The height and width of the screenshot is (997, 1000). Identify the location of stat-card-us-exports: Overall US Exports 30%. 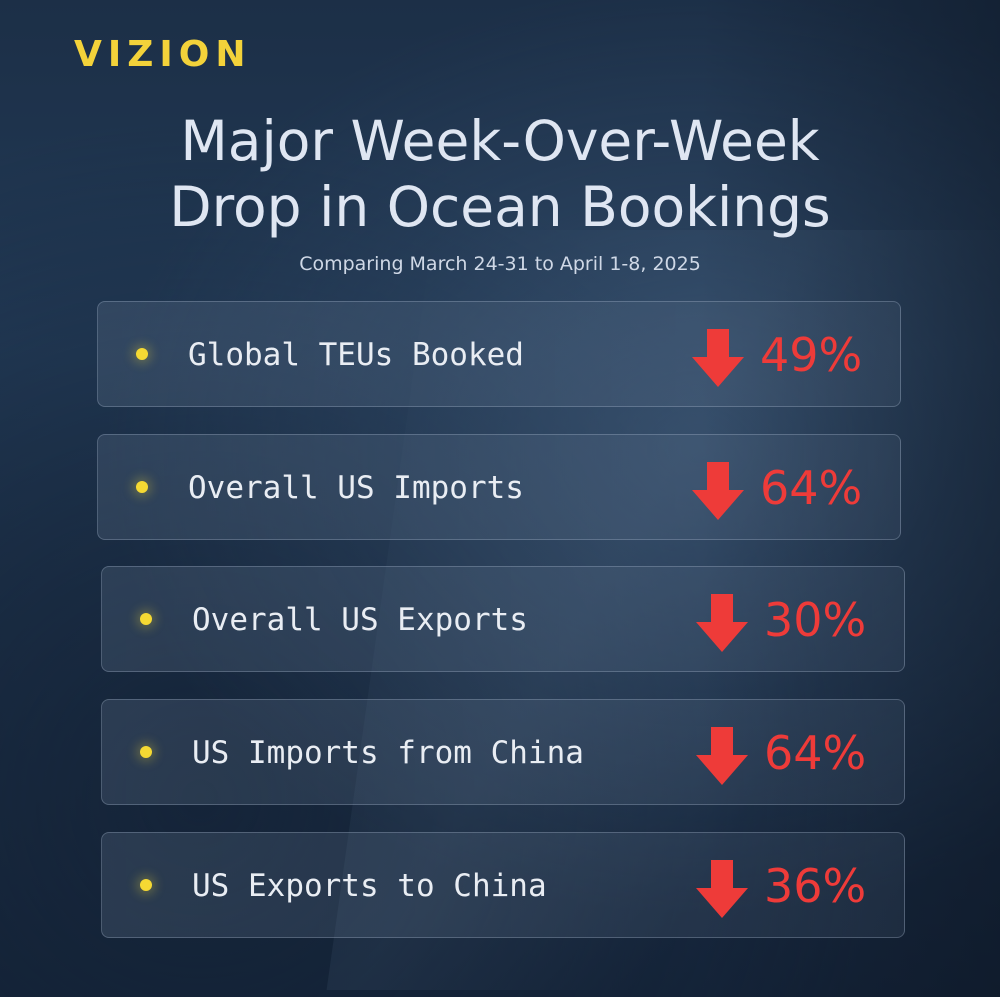
(503, 619).